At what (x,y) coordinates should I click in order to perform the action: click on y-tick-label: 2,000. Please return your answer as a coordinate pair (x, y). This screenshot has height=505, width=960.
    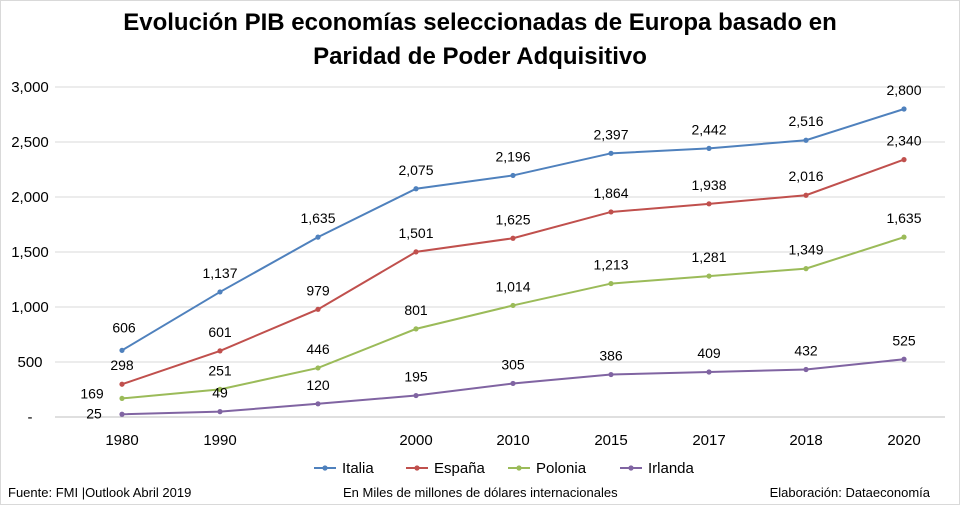
    Looking at the image, I should click on (30, 197).